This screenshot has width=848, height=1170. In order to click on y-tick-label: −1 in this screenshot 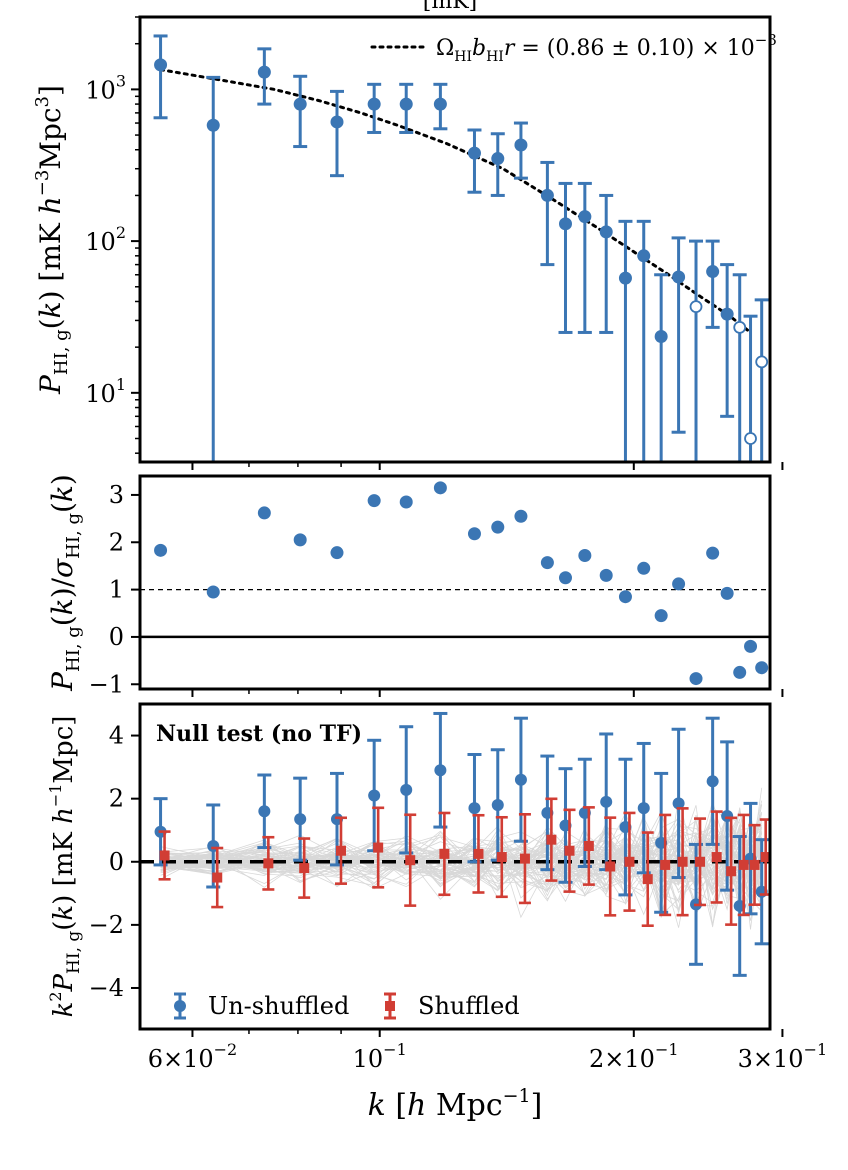, I will do `click(106, 684)`.